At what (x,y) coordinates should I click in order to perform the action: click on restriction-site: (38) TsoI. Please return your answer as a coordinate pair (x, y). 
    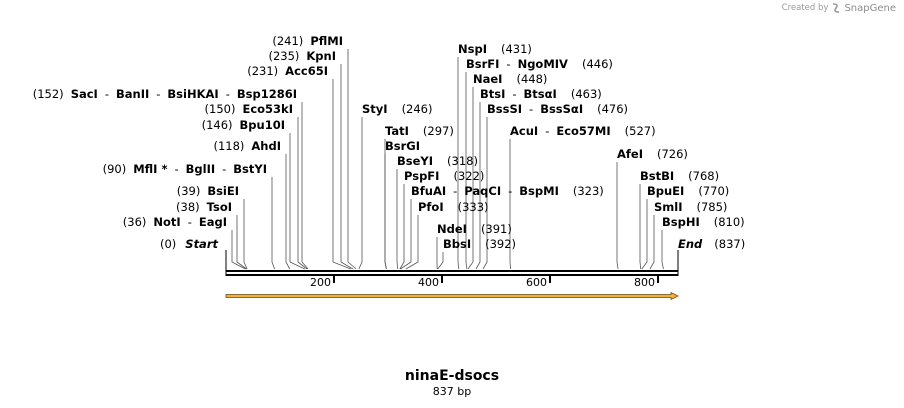
    Looking at the image, I should click on (204, 207).